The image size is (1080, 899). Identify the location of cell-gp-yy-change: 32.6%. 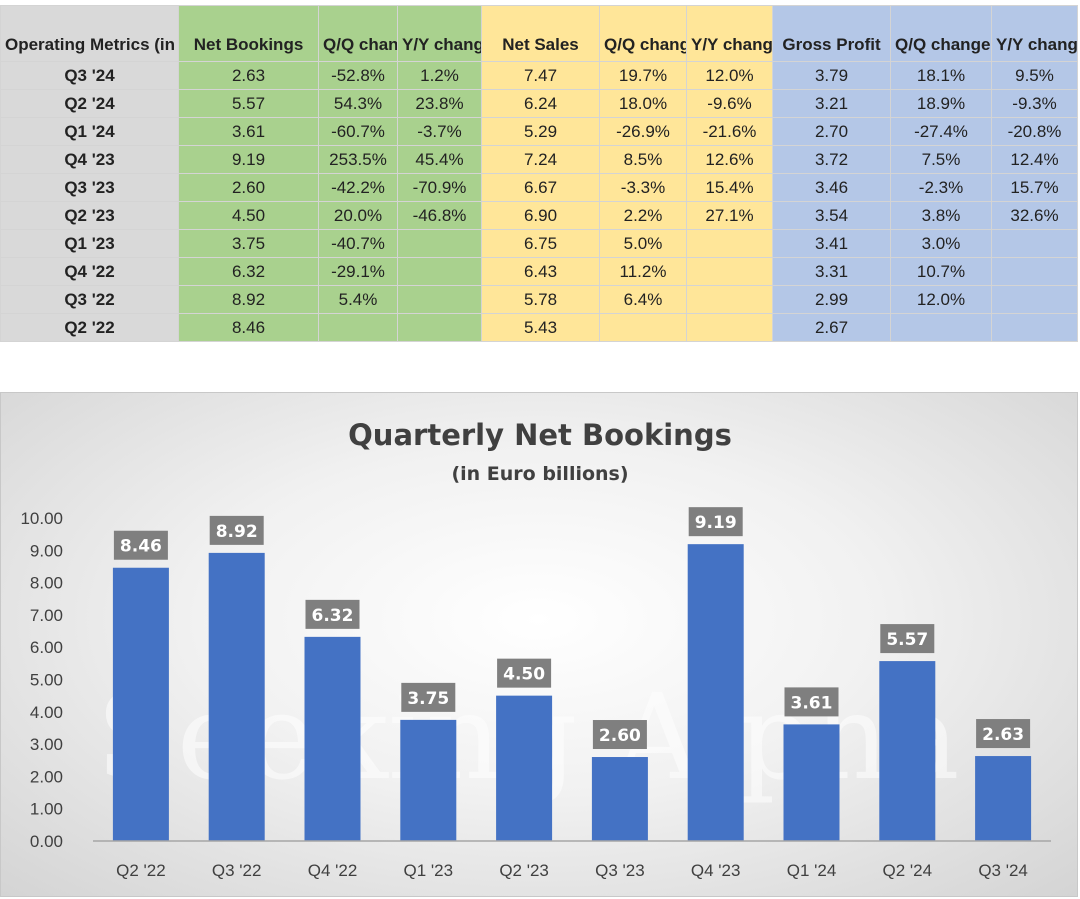
(1034, 215).